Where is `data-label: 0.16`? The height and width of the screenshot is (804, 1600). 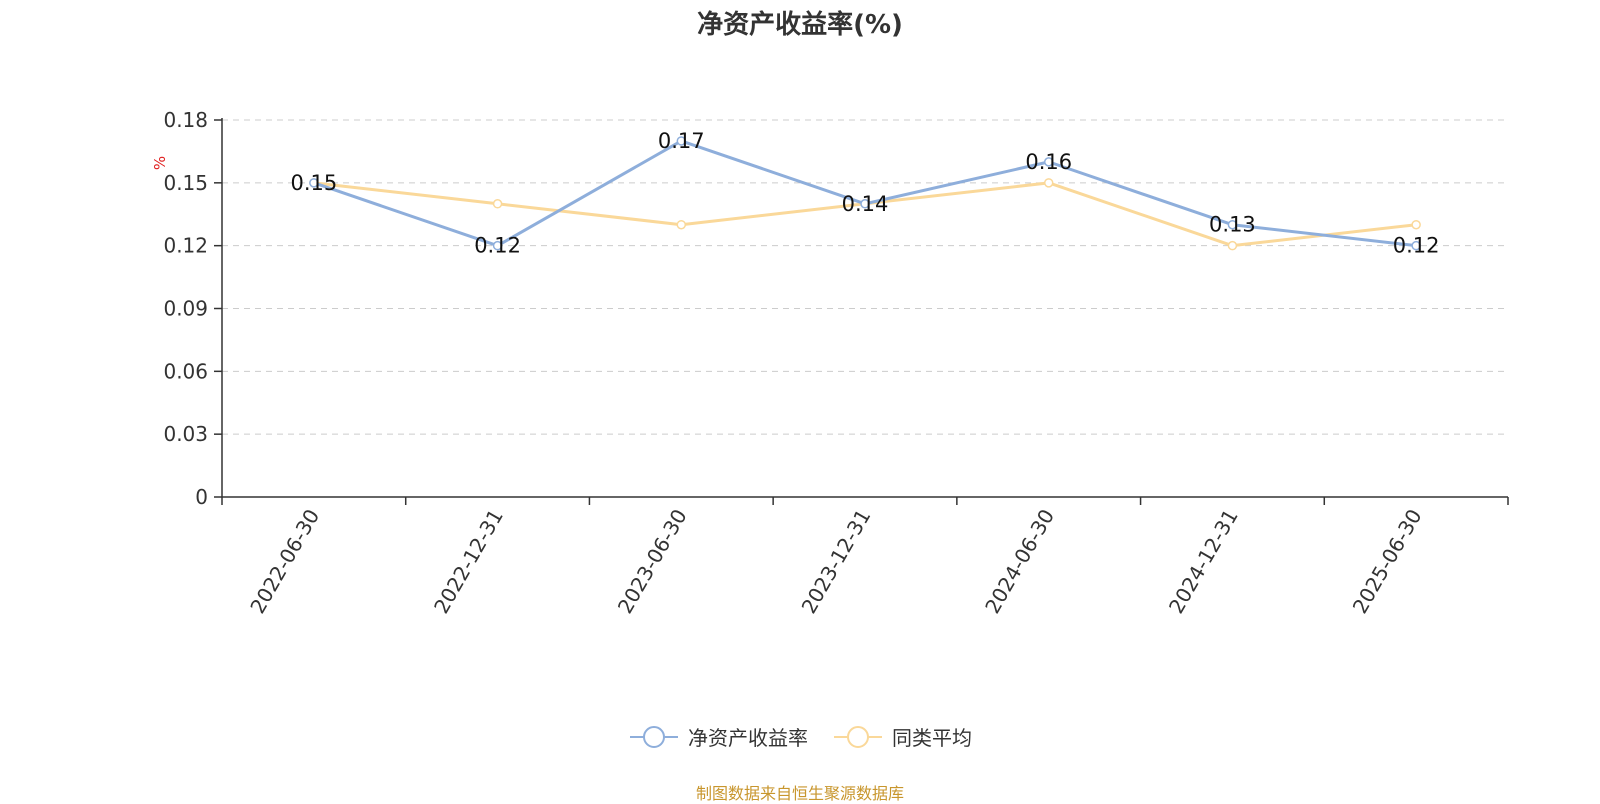 data-label: 0.16 is located at coordinates (1048, 162).